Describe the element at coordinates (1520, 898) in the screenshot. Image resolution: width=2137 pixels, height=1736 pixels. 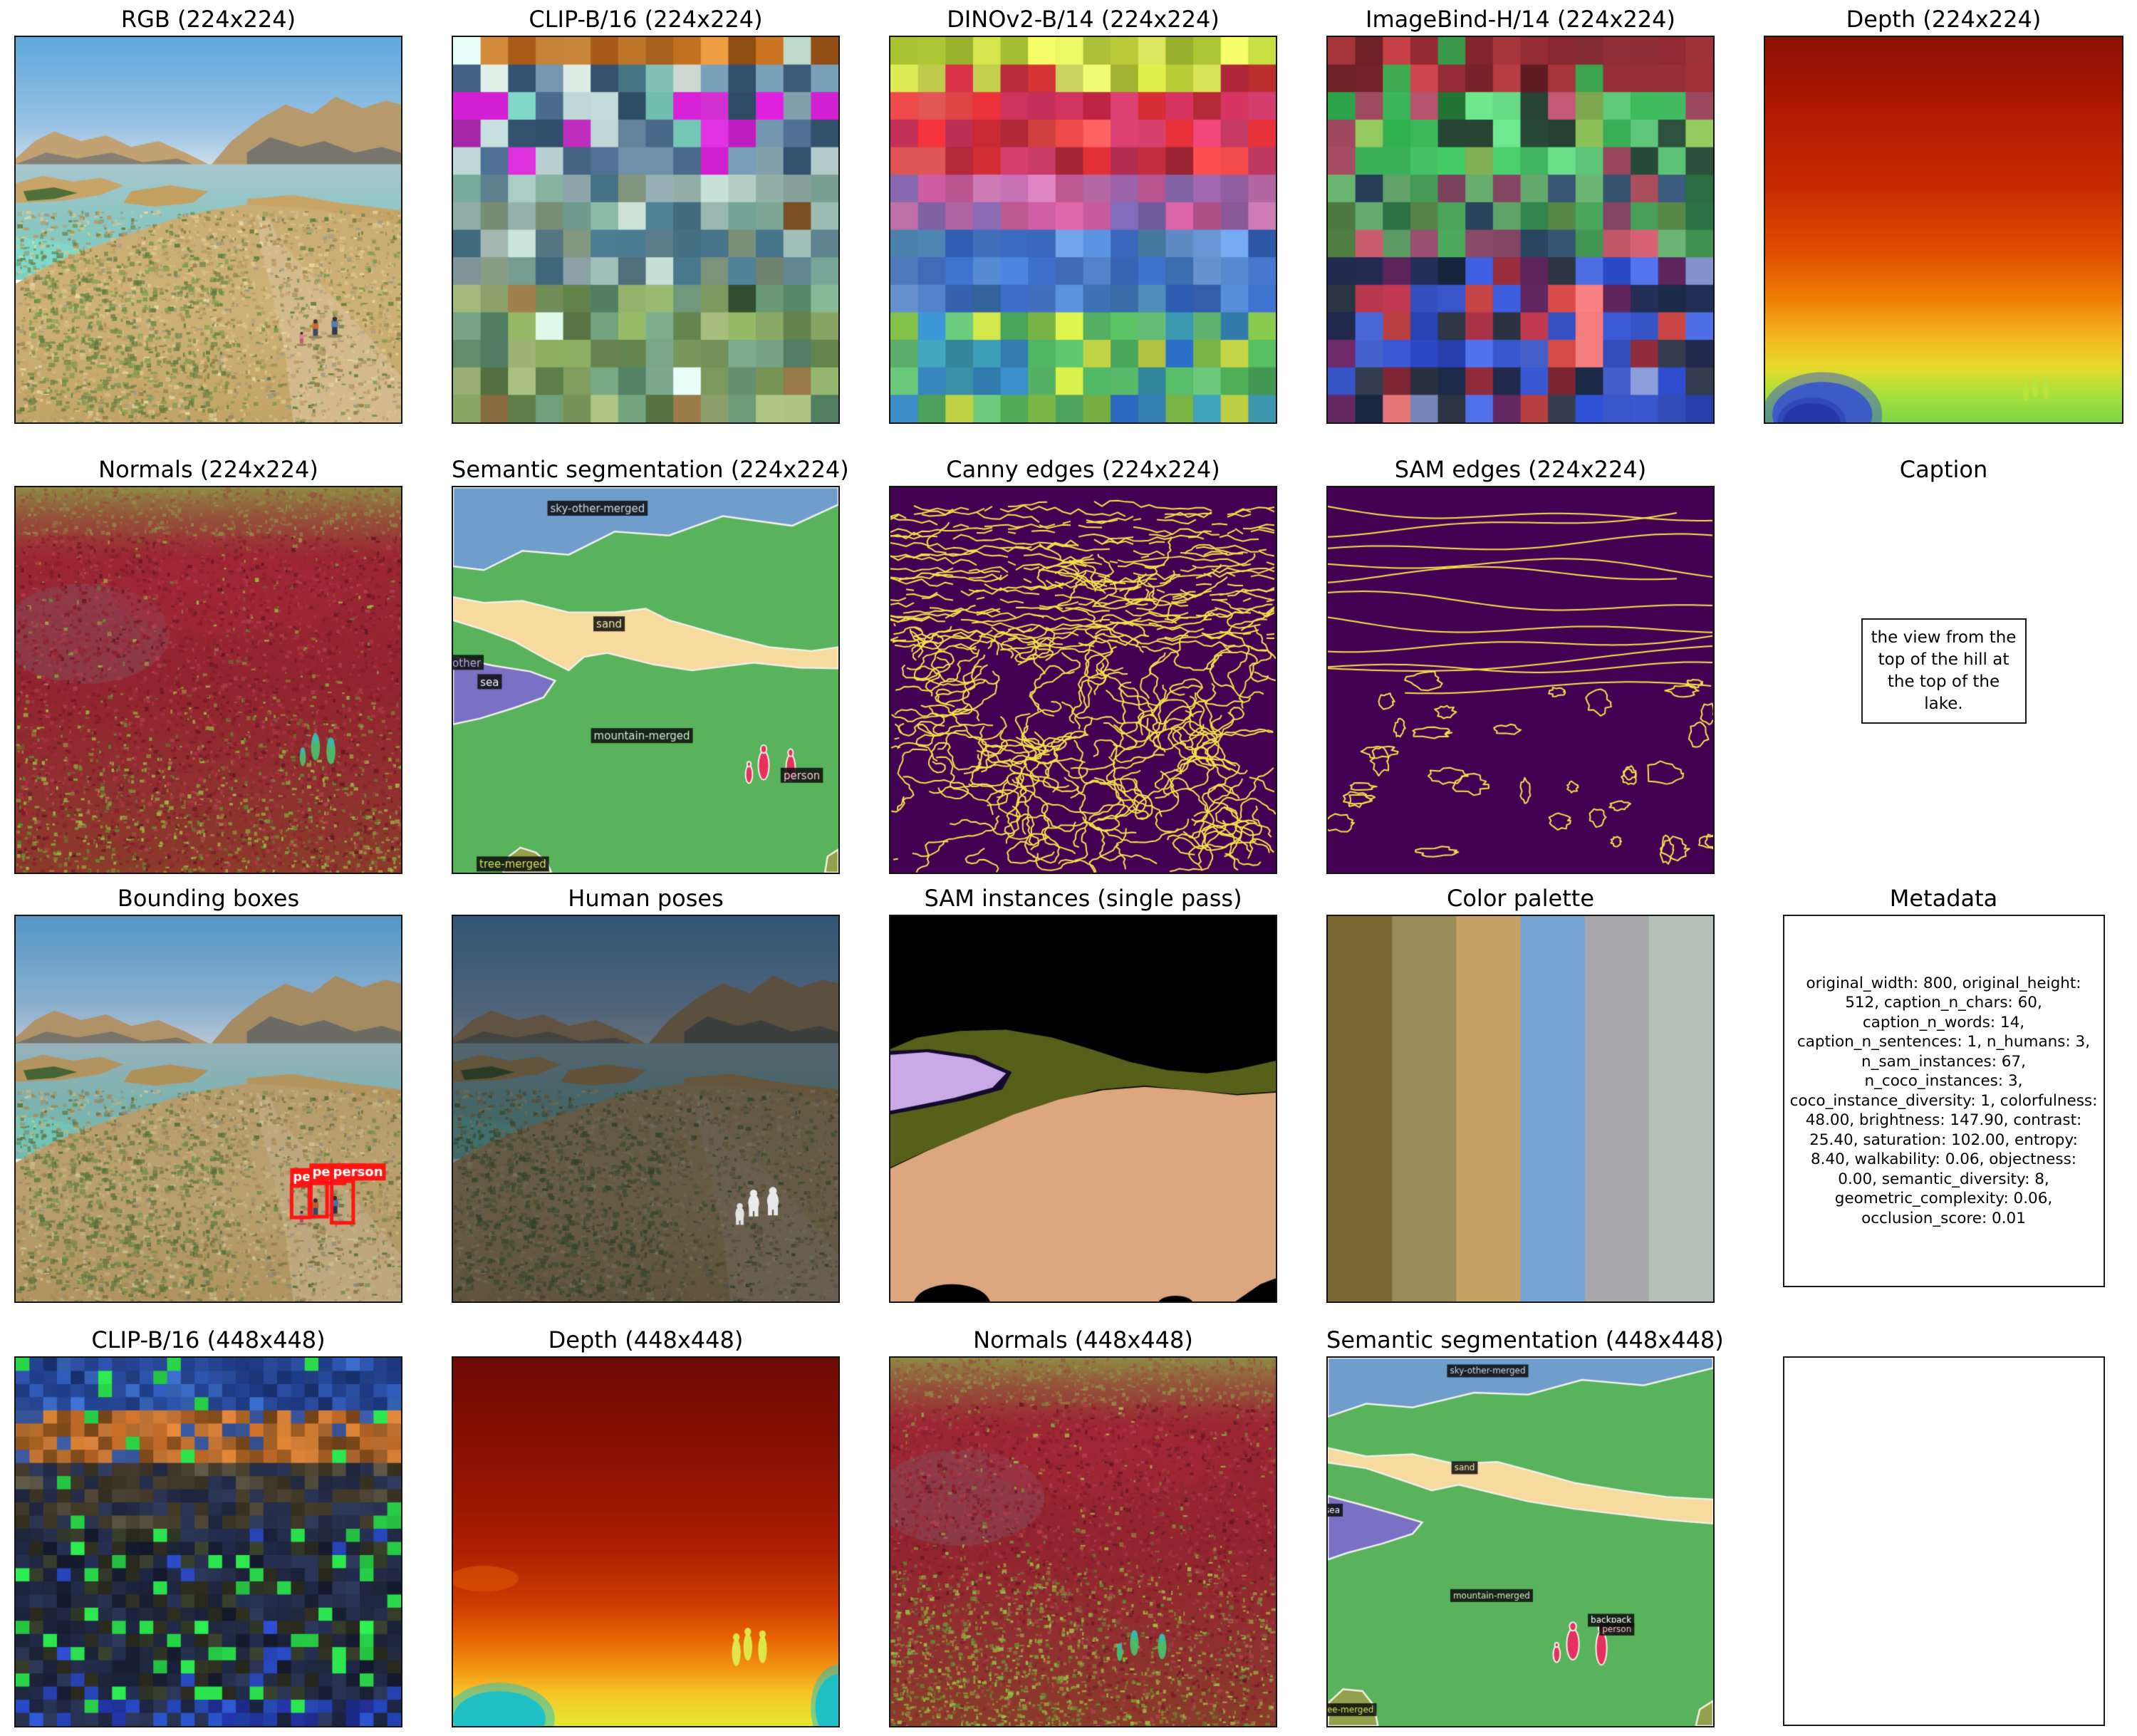
I see `panel-title-color-palette: Color palette` at that location.